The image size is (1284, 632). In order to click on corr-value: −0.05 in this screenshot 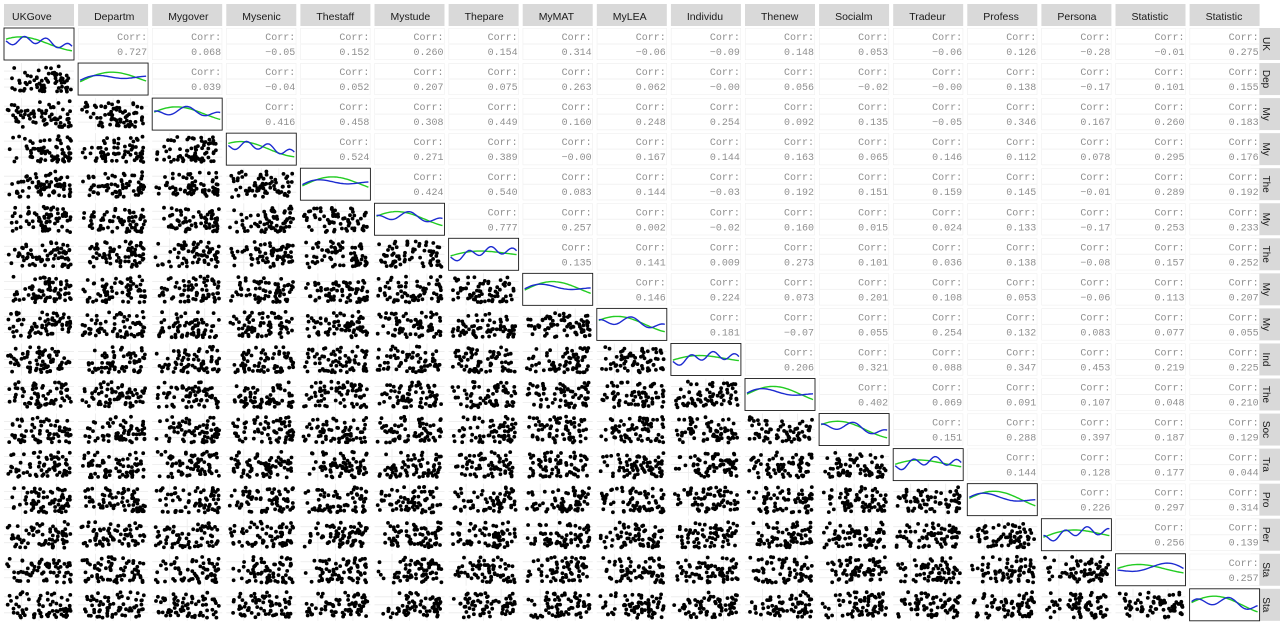, I will do `click(947, 123)`.